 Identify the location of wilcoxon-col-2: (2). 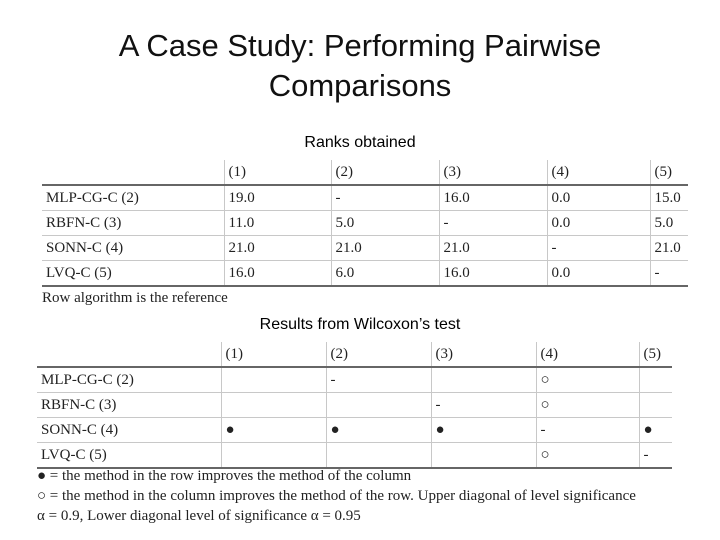
(378, 355).